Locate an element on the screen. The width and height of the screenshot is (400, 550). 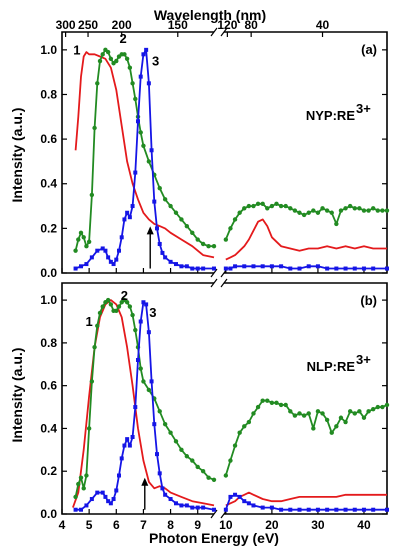
top-tick-label: 120 is located at coordinates (227, 25).